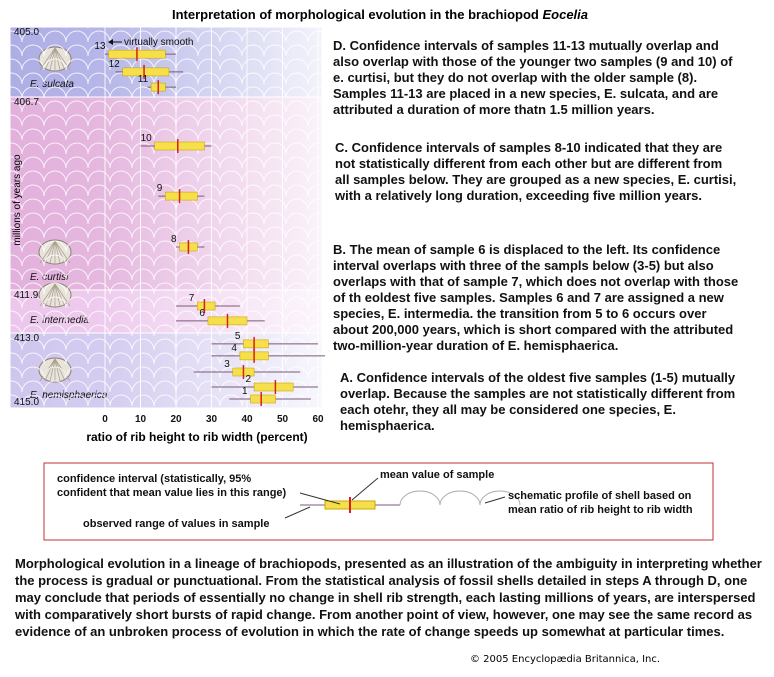  Describe the element at coordinates (26, 402) in the screenshot. I see `y-tick-label: 415.0` at that location.